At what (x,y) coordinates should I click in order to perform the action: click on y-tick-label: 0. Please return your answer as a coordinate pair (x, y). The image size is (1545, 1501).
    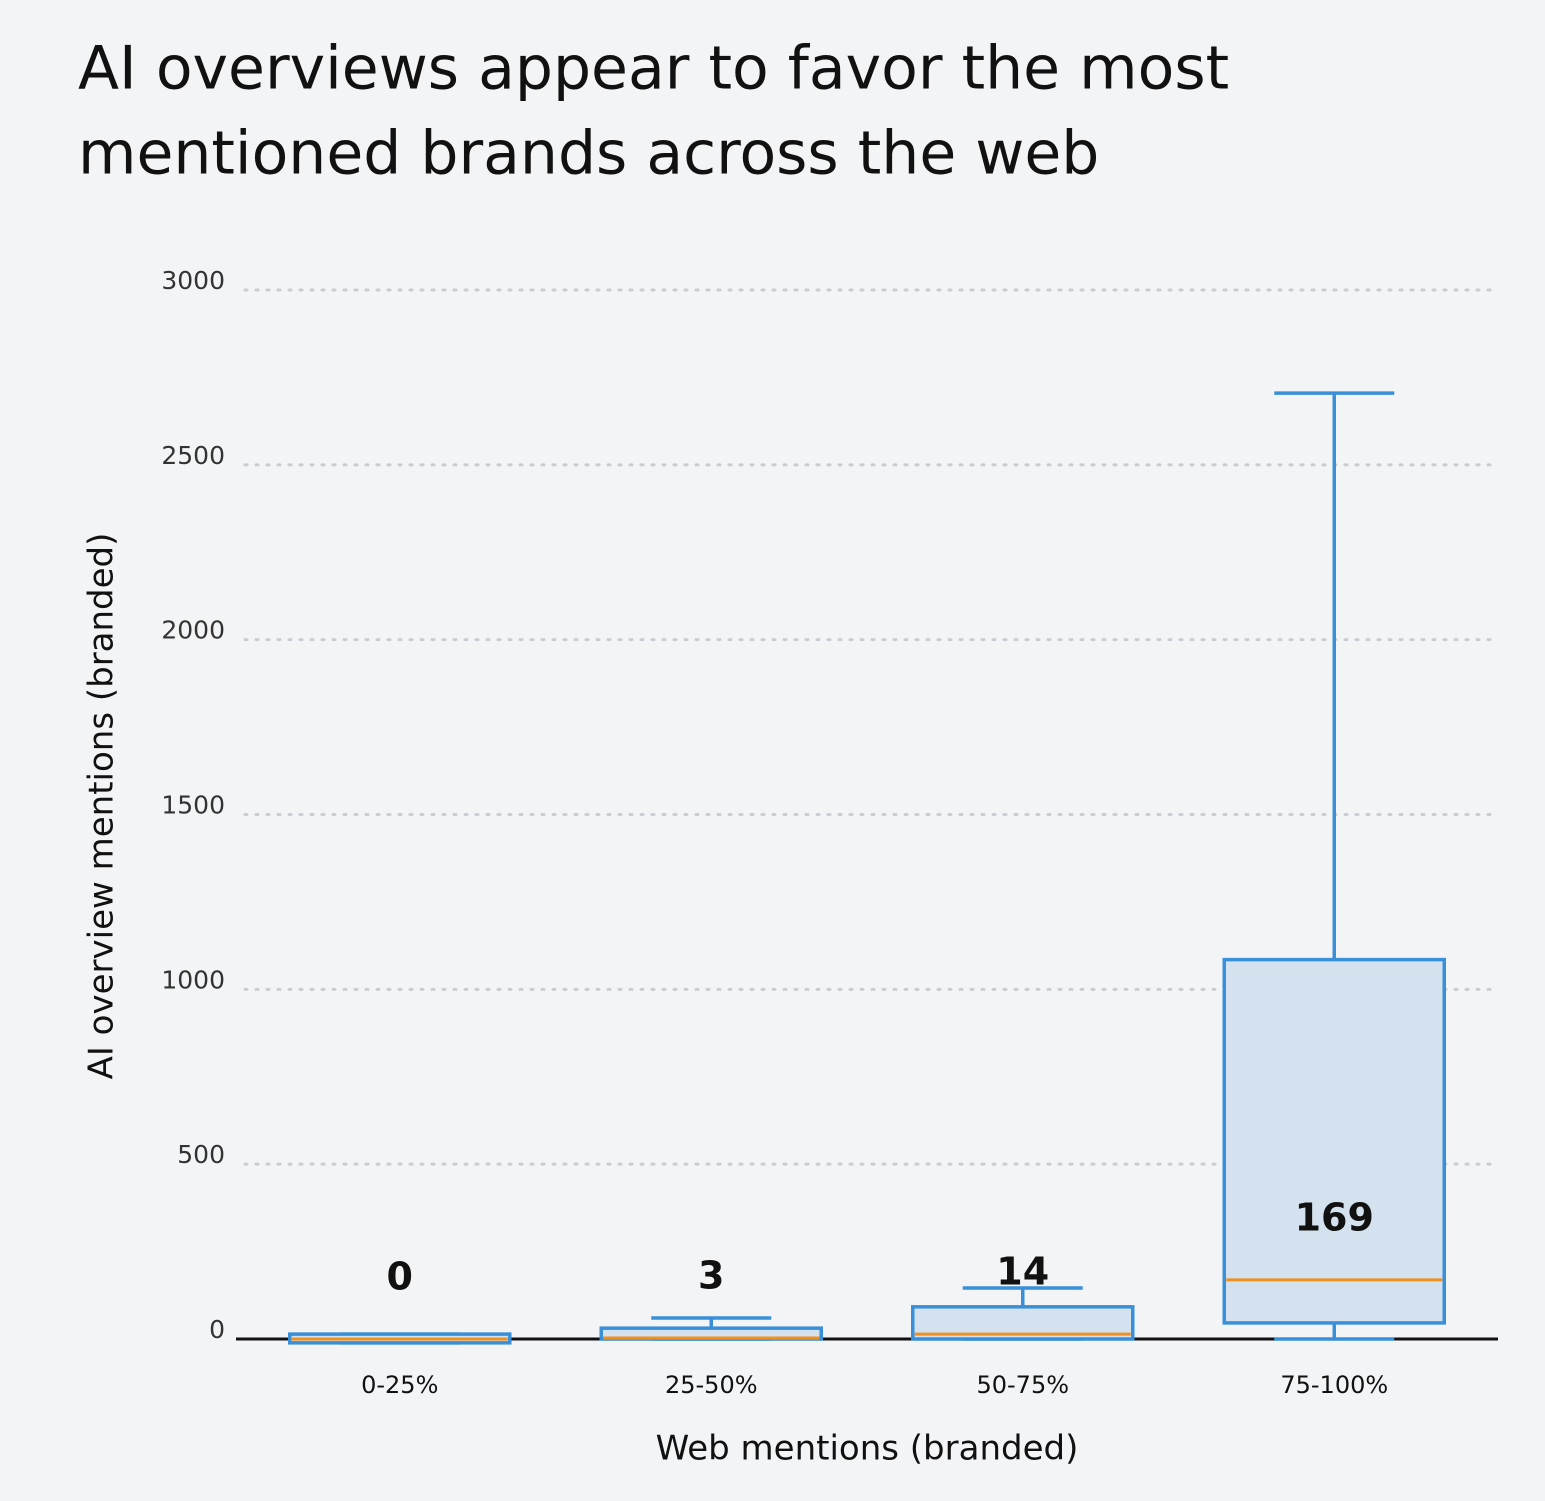
    Looking at the image, I should click on (217, 1329).